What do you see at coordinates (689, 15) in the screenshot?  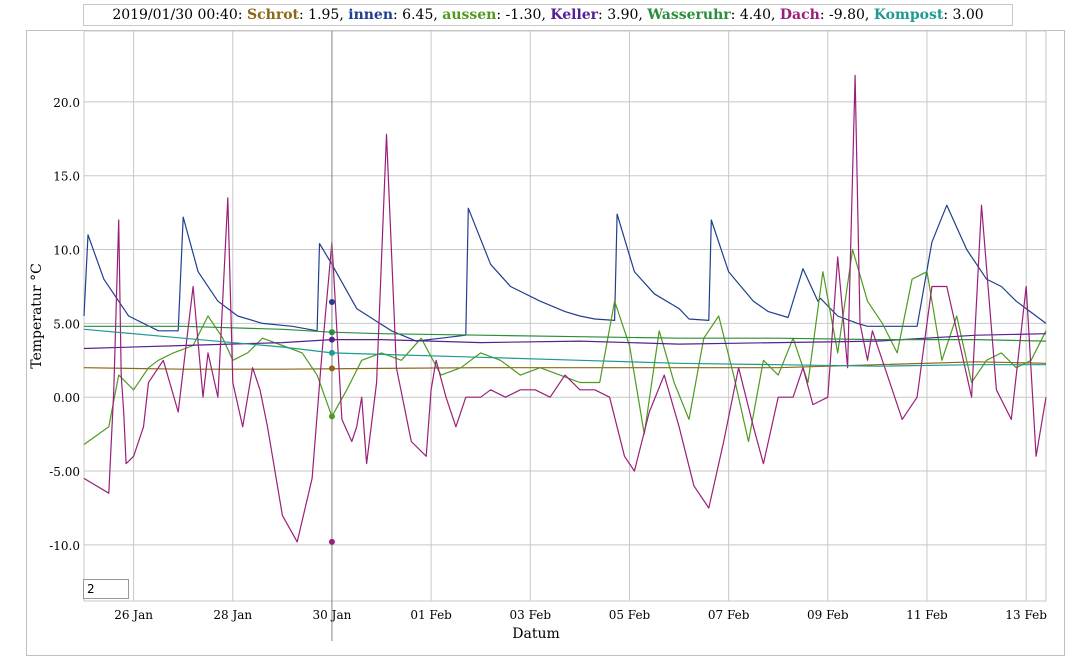 I see `legend-name: Wasseruhr` at bounding box center [689, 15].